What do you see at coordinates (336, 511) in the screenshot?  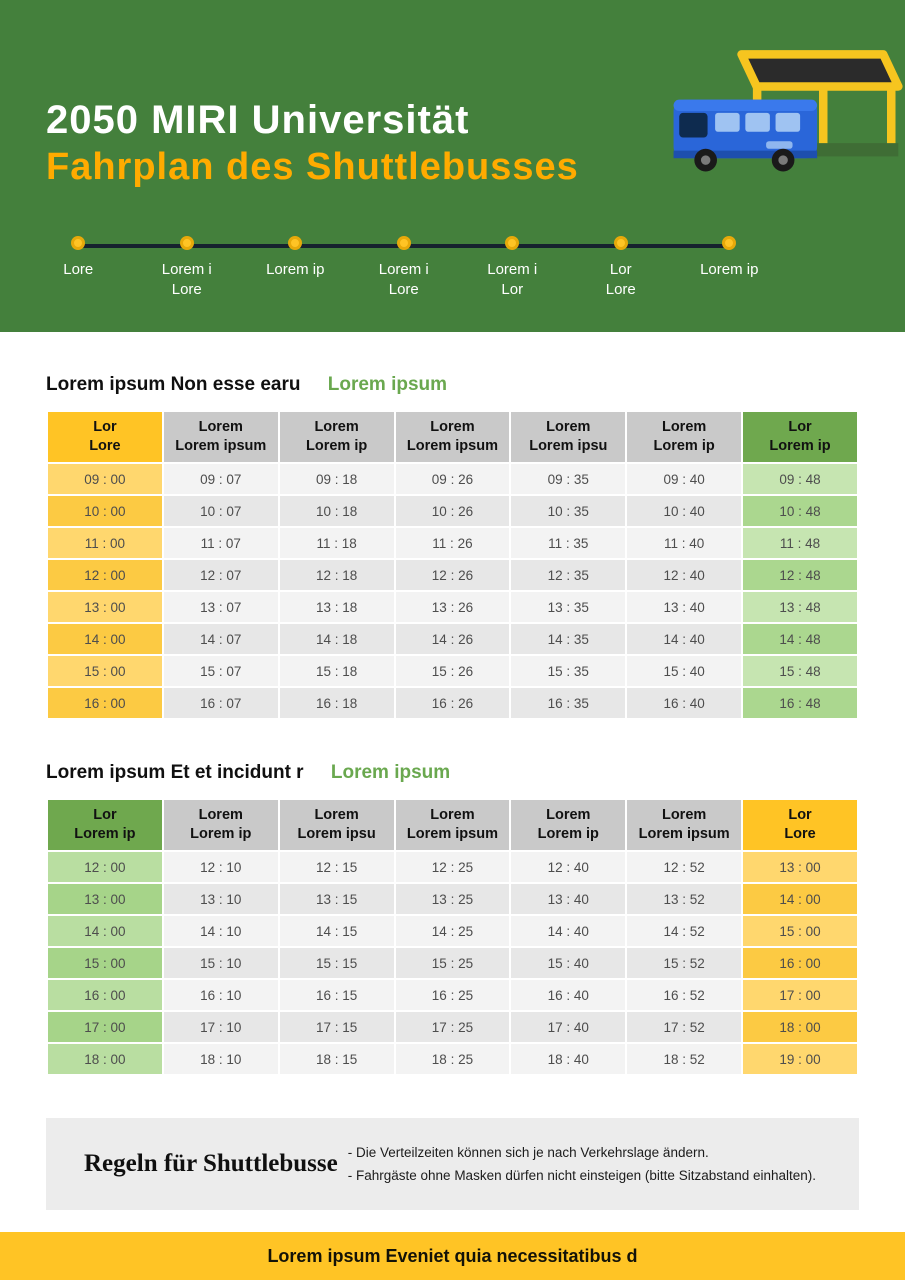 I see `time-cell: 10 : 18` at bounding box center [336, 511].